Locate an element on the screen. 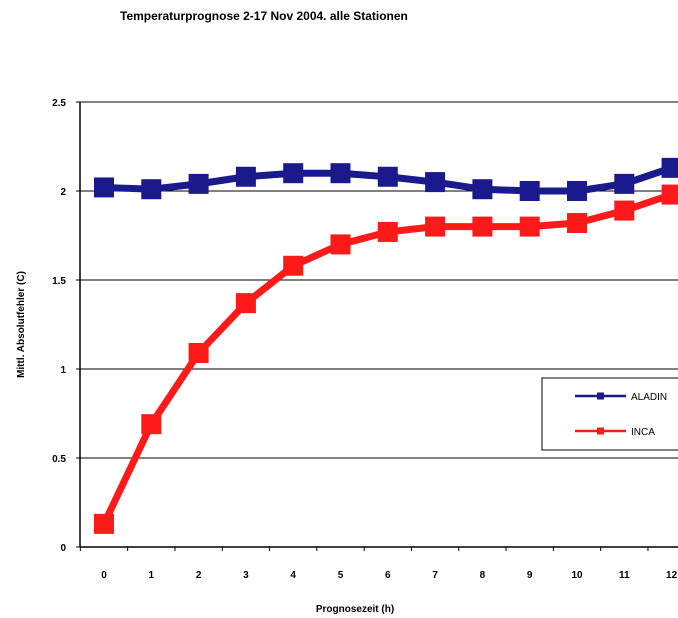 The image size is (678, 618). x-tick-label: 6 is located at coordinates (388, 575).